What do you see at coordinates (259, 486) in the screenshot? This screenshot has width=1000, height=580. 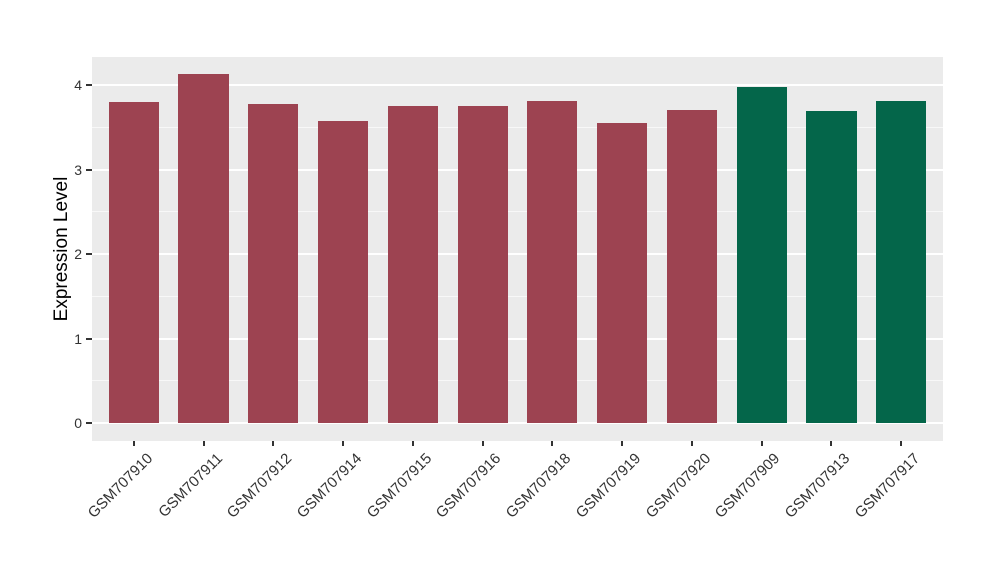 I see `x-tick-label: GSM707912` at bounding box center [259, 486].